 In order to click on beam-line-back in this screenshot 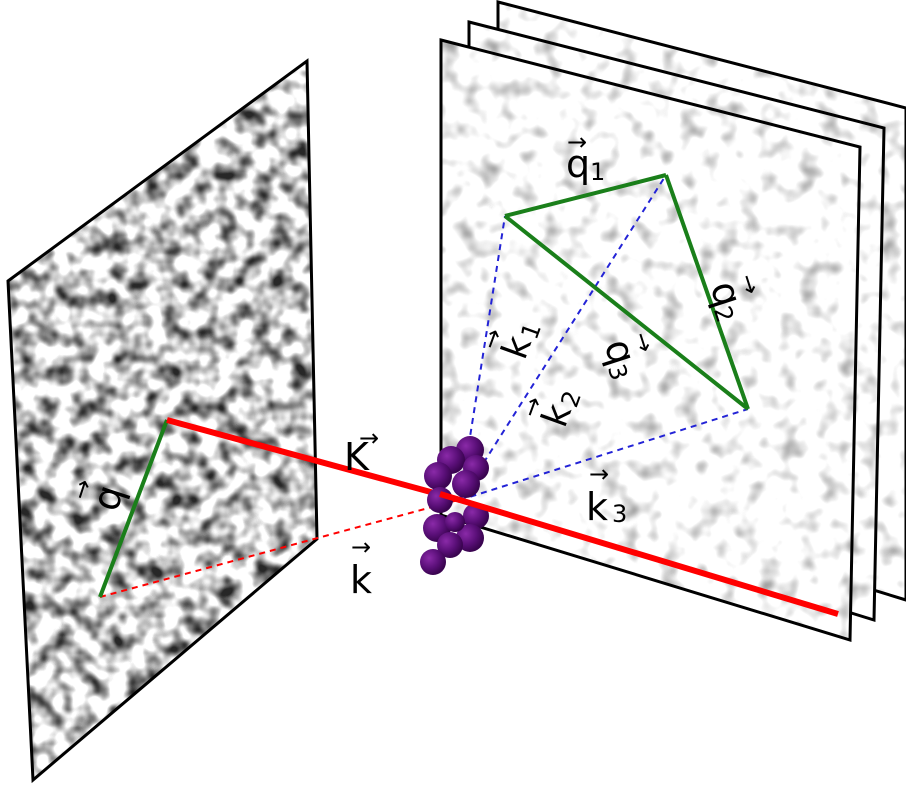, I will do `click(313, 460)`.